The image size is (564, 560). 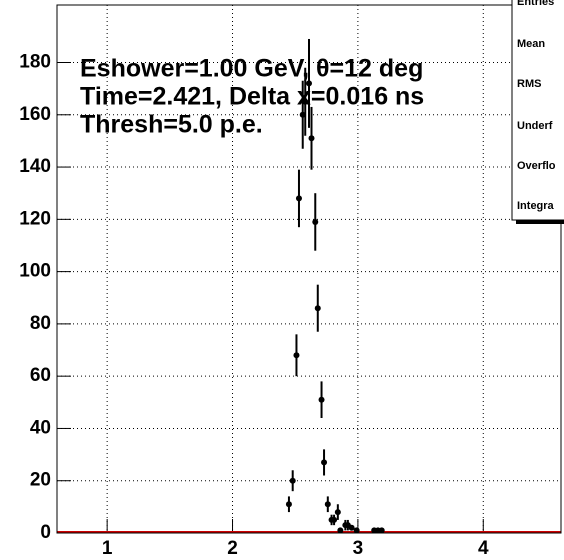 What do you see at coordinates (358, 548) in the screenshot?
I see `x-tick-label: 3` at bounding box center [358, 548].